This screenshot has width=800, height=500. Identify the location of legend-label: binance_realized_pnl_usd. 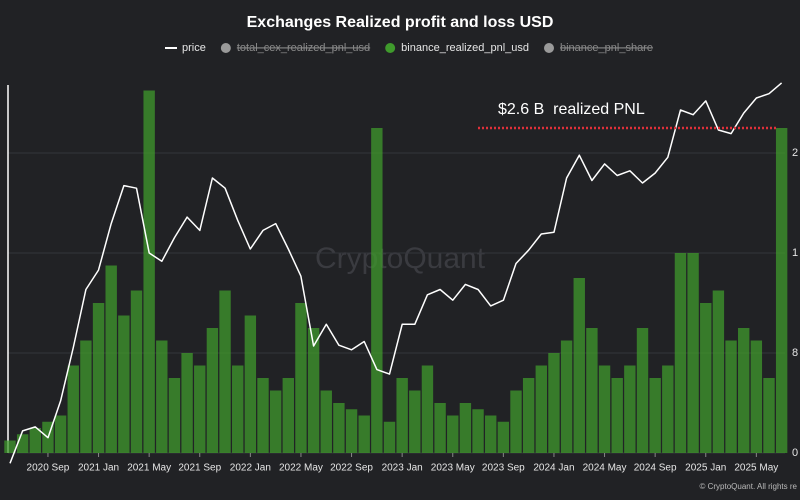
(465, 48).